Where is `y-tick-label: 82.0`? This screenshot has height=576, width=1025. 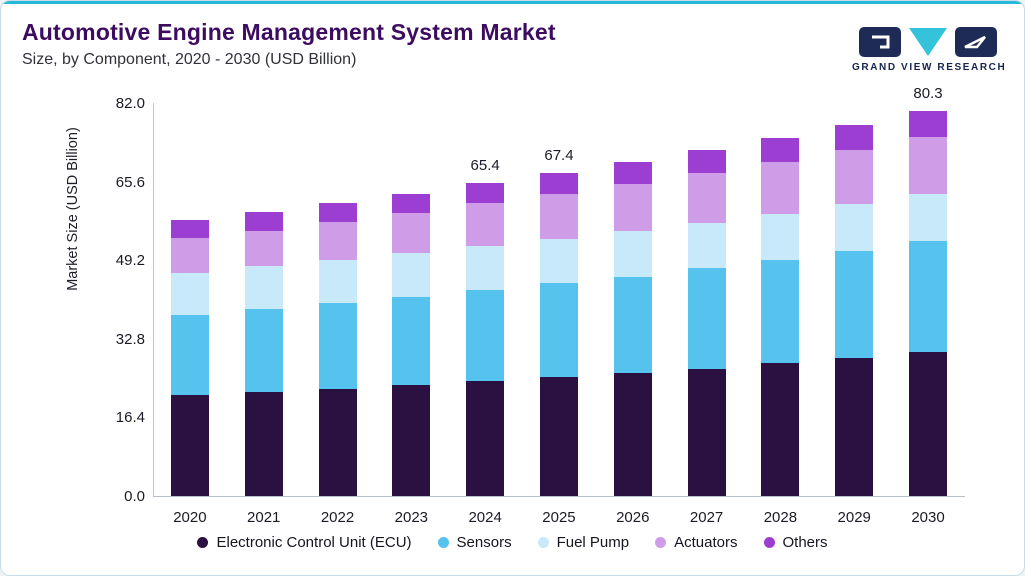
y-tick-label: 82.0 is located at coordinates (130, 103).